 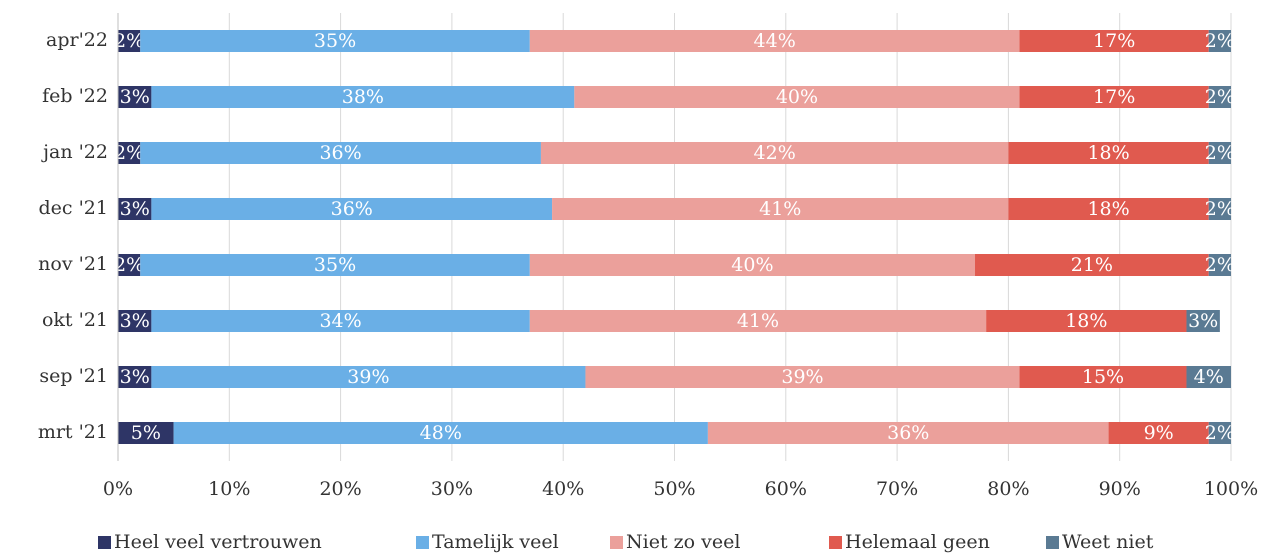 What do you see at coordinates (674, 489) in the screenshot?
I see `x-tick-label: 50%` at bounding box center [674, 489].